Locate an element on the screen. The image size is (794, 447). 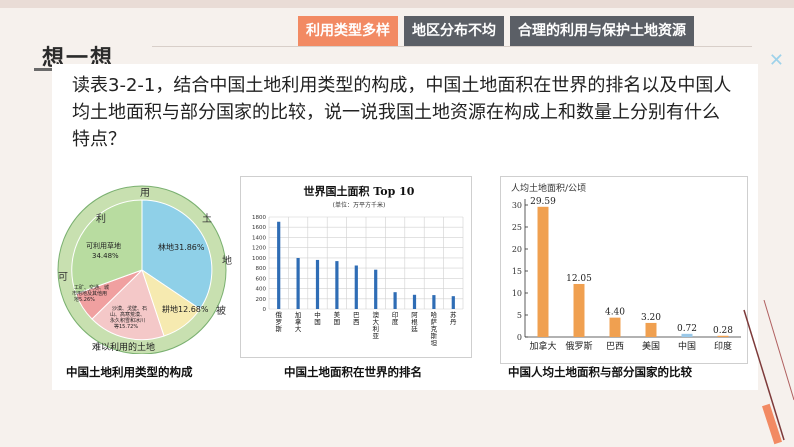
label-farmland: 耕地12.68% is located at coordinates (185, 309).